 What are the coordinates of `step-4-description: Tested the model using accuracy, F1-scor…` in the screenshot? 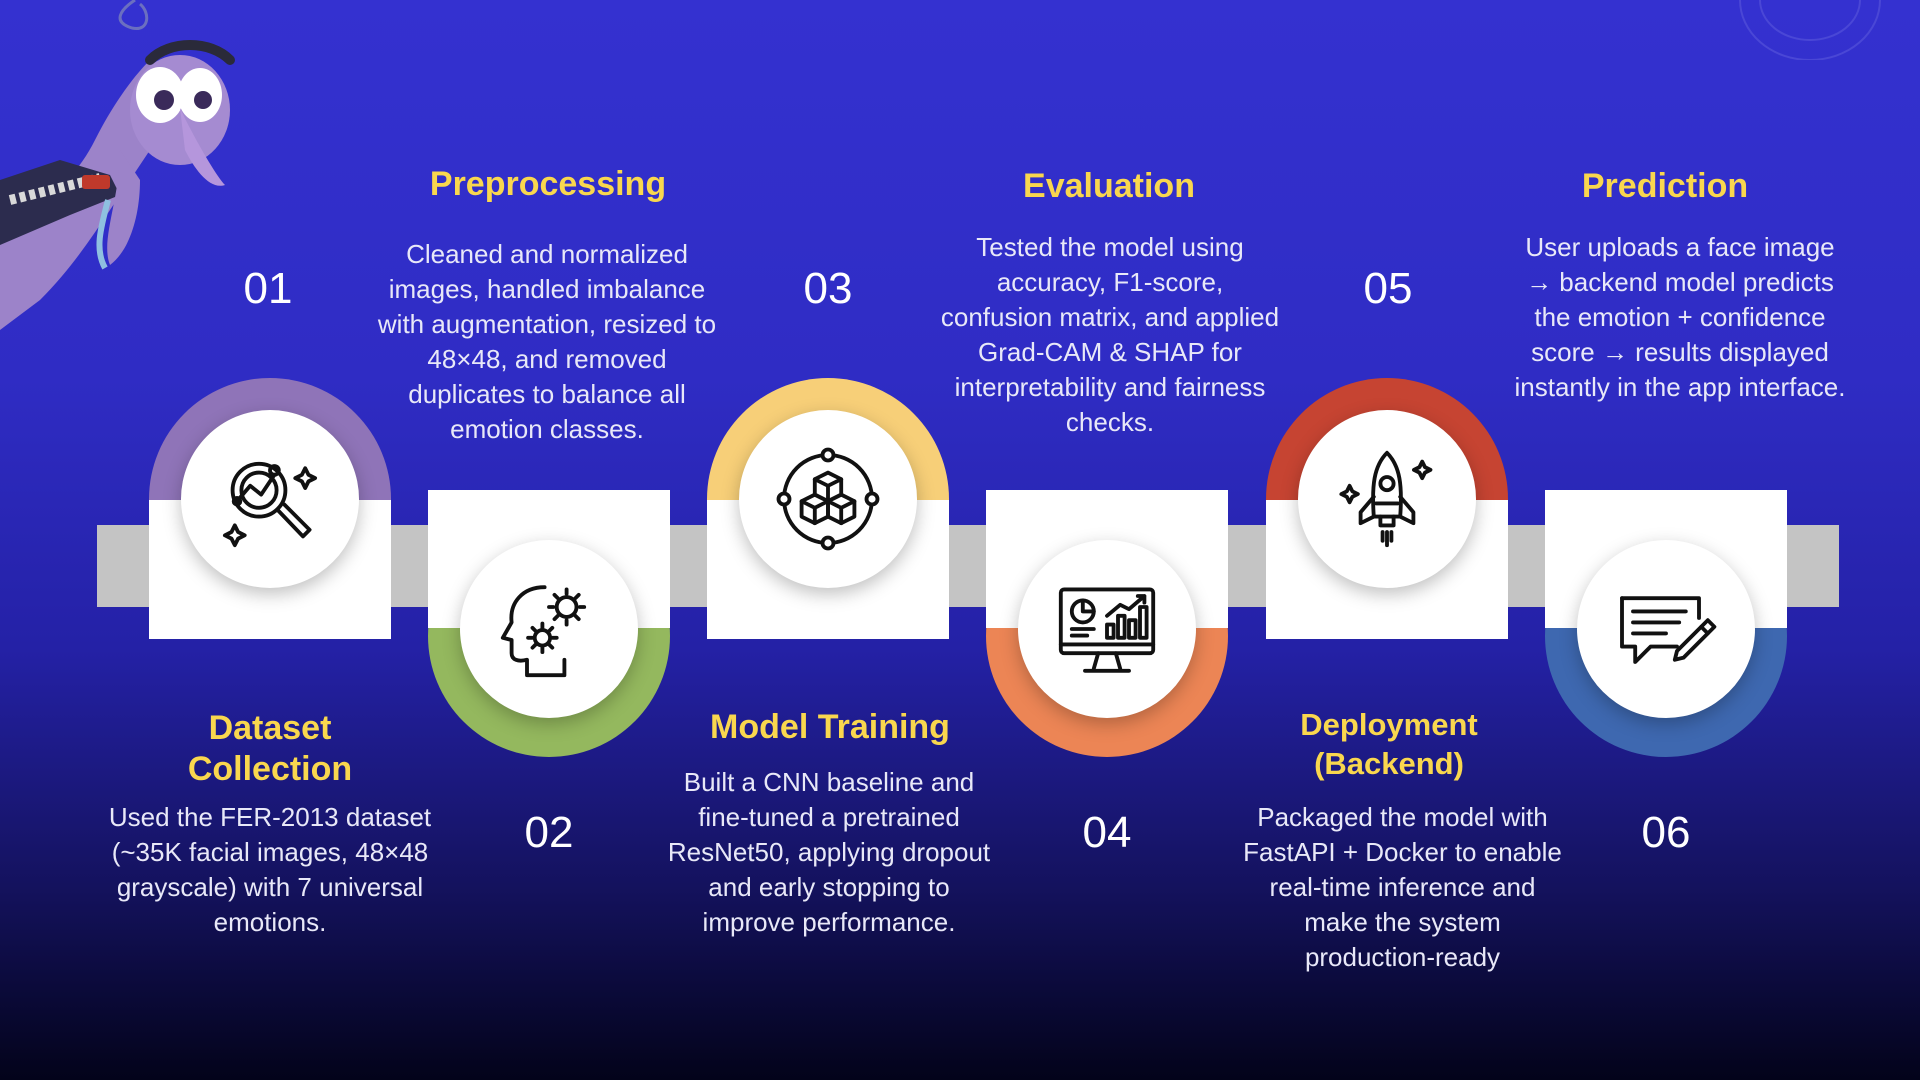 It's located at (1110, 334).